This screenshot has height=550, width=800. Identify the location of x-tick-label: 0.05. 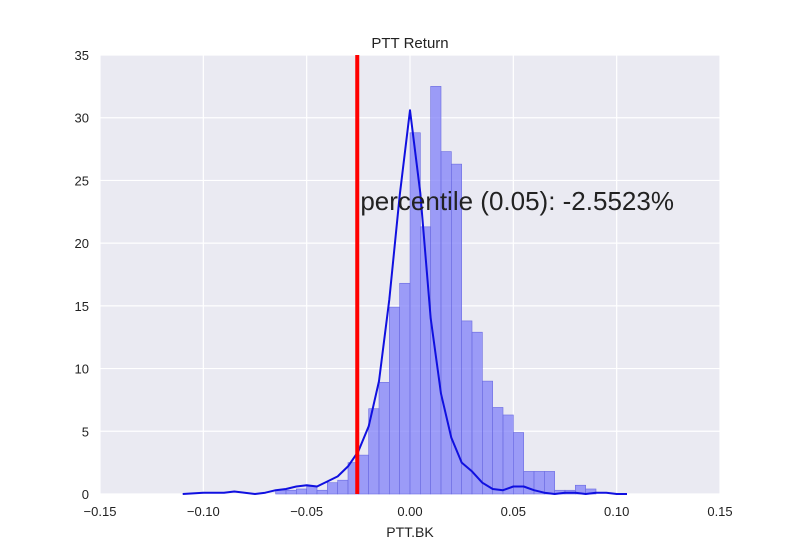
(513, 511).